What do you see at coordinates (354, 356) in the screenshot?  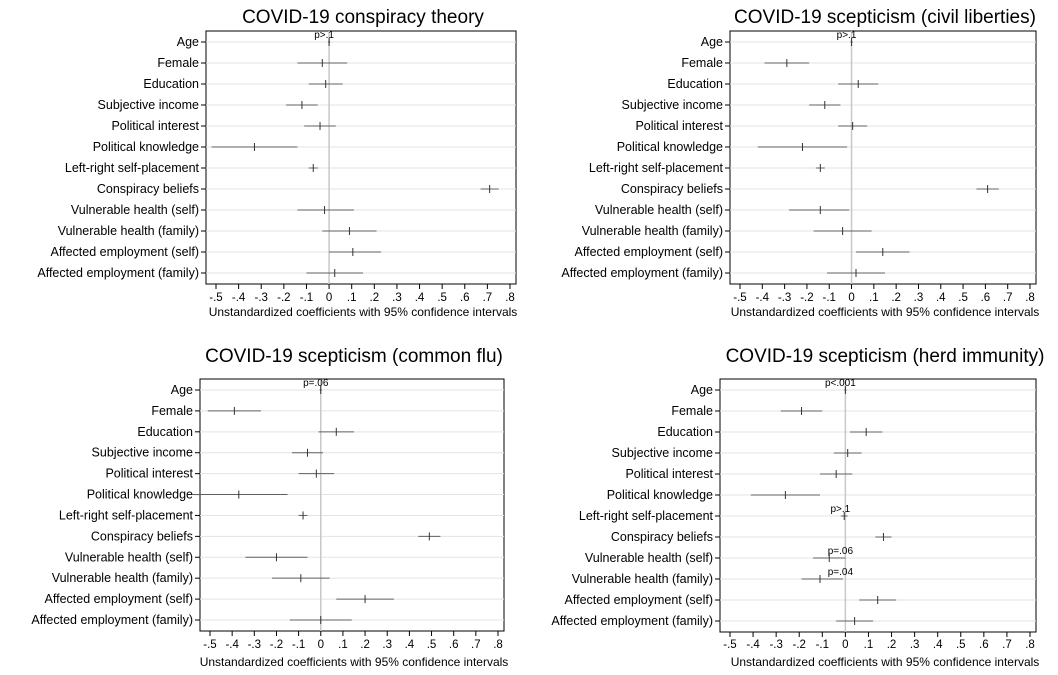 I see `chart-title: COVID-19 scepticism (common flu)` at bounding box center [354, 356].